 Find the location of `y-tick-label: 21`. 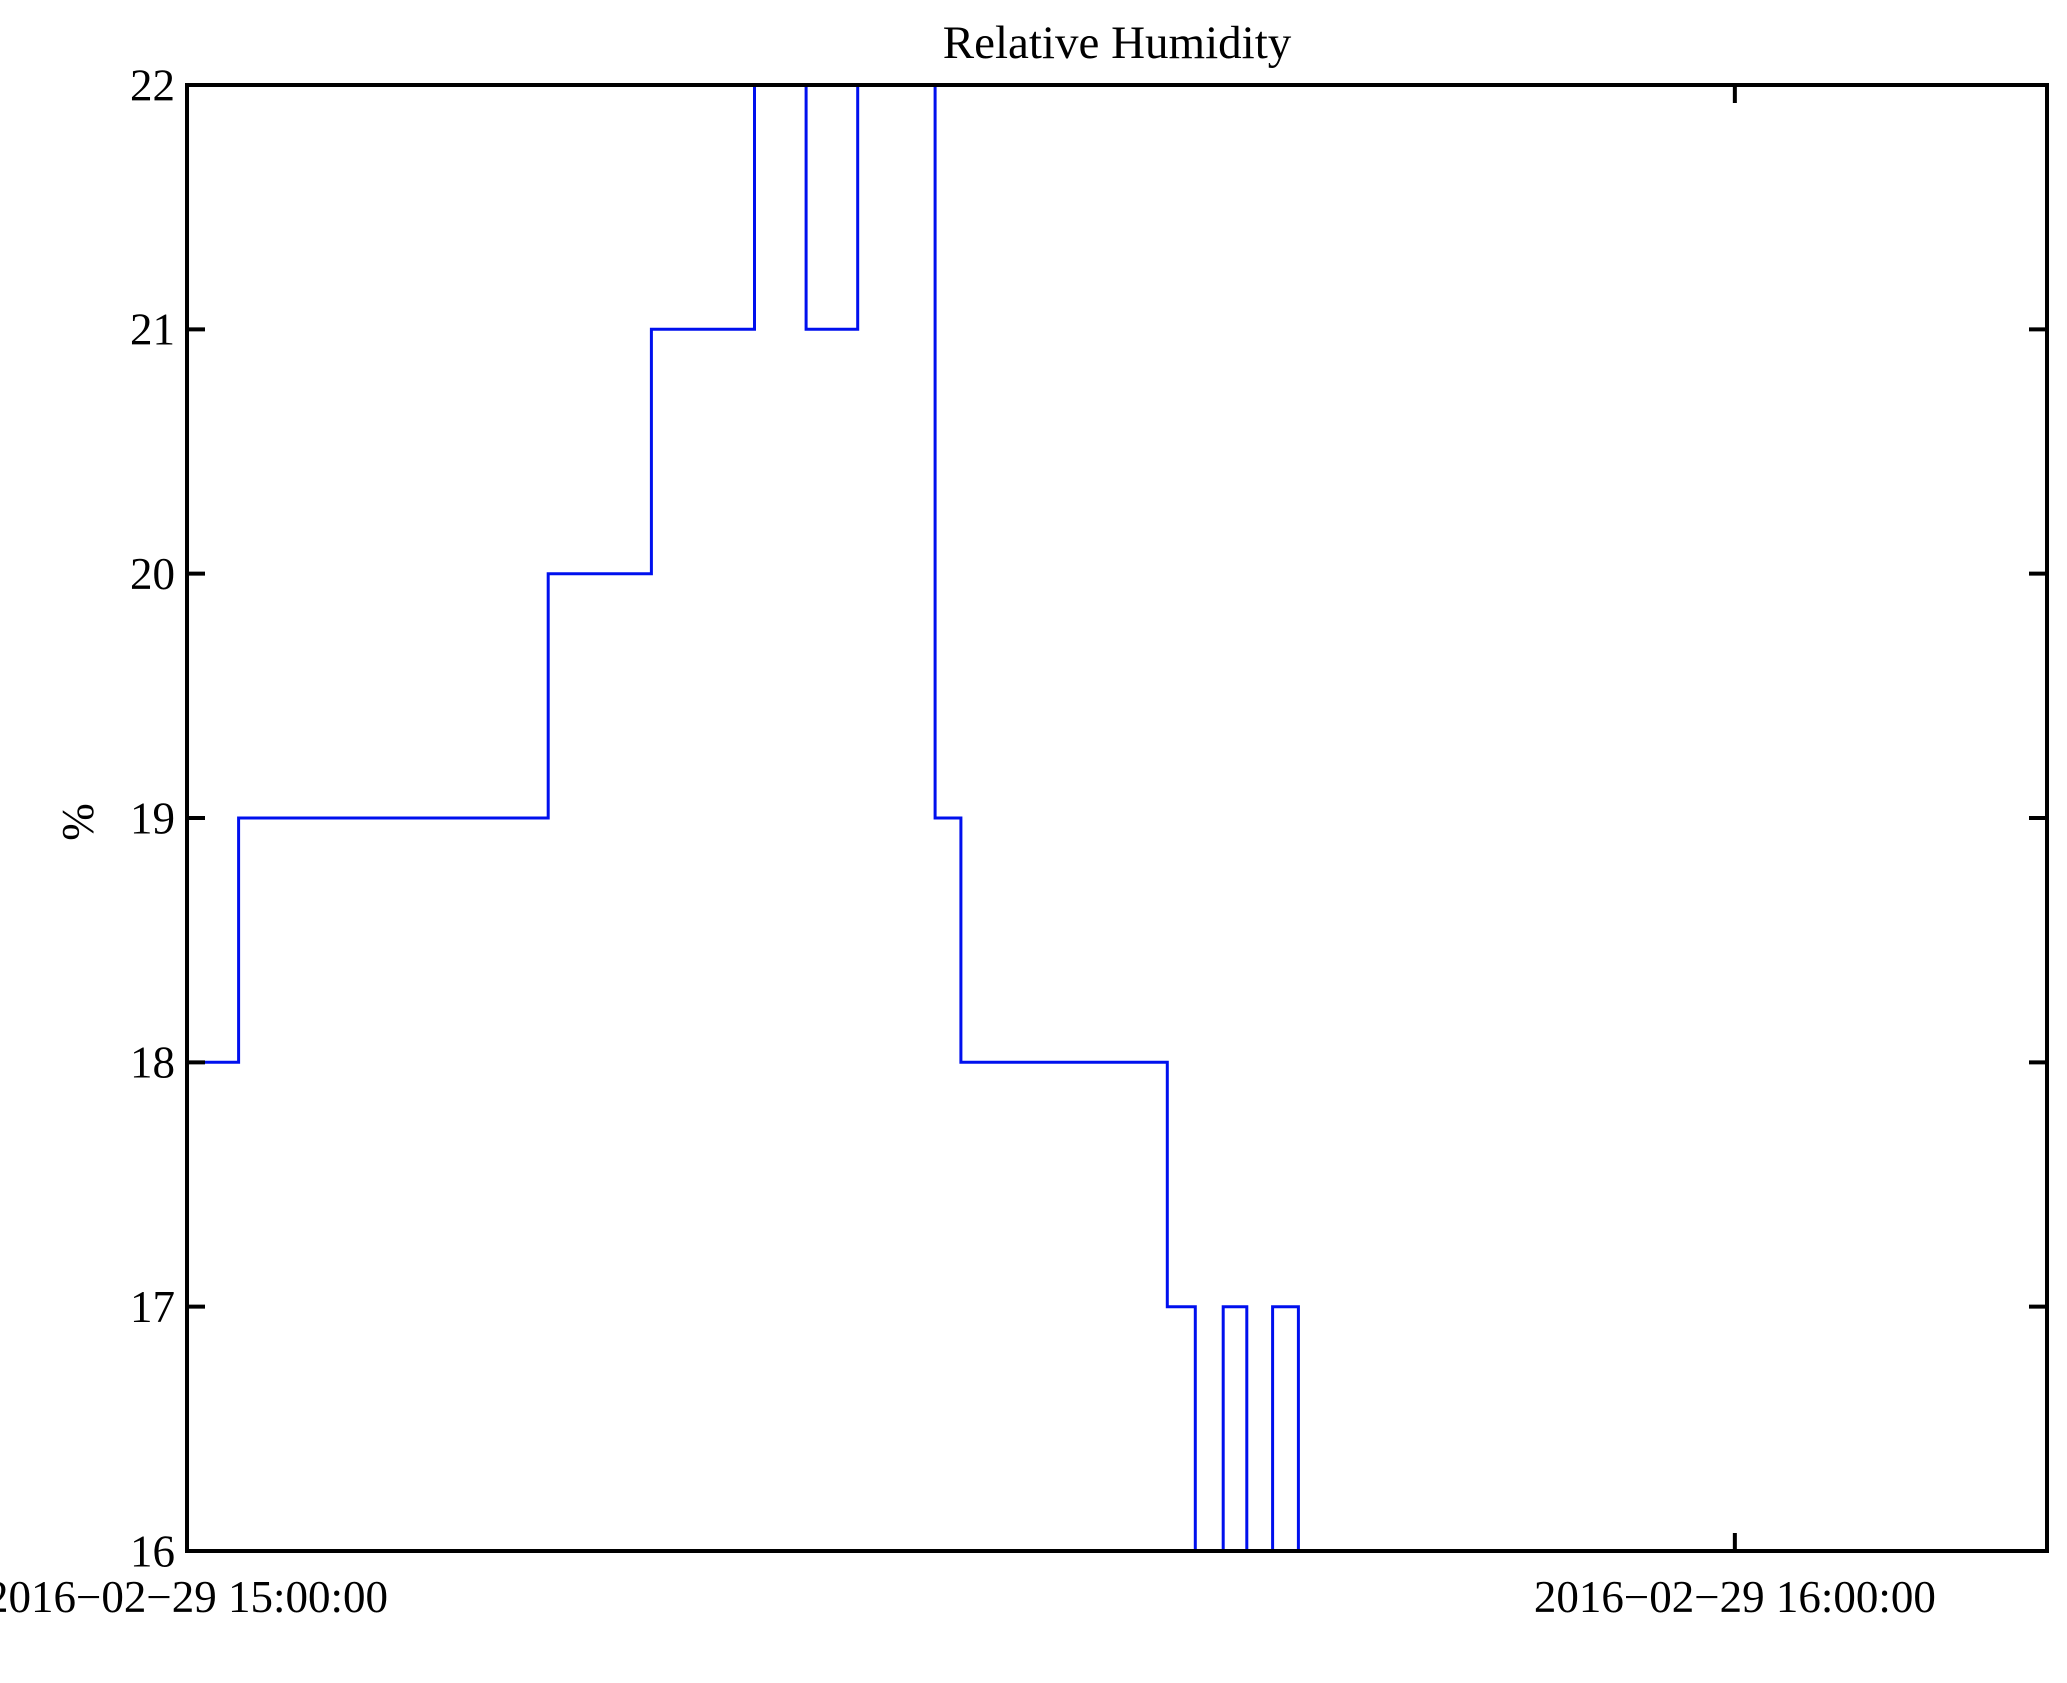

y-tick-label: 21 is located at coordinates (152, 330).